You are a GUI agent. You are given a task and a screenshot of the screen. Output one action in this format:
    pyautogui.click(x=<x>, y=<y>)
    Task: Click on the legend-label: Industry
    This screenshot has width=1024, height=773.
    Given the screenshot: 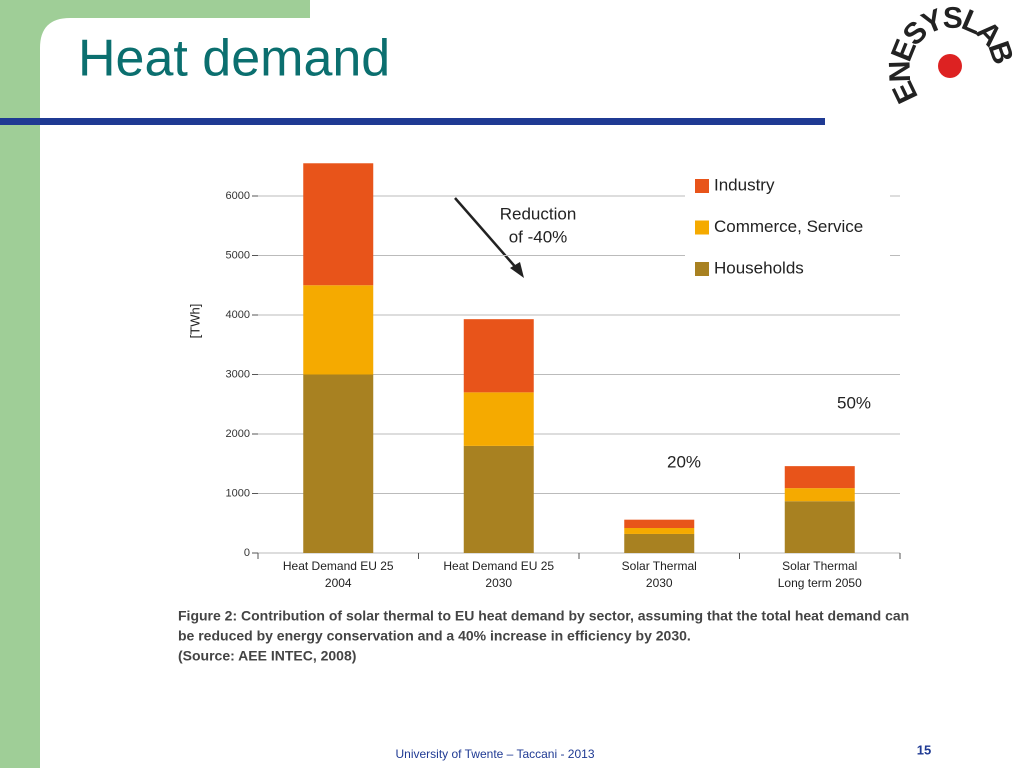 What is the action you would take?
    pyautogui.click(x=744, y=184)
    